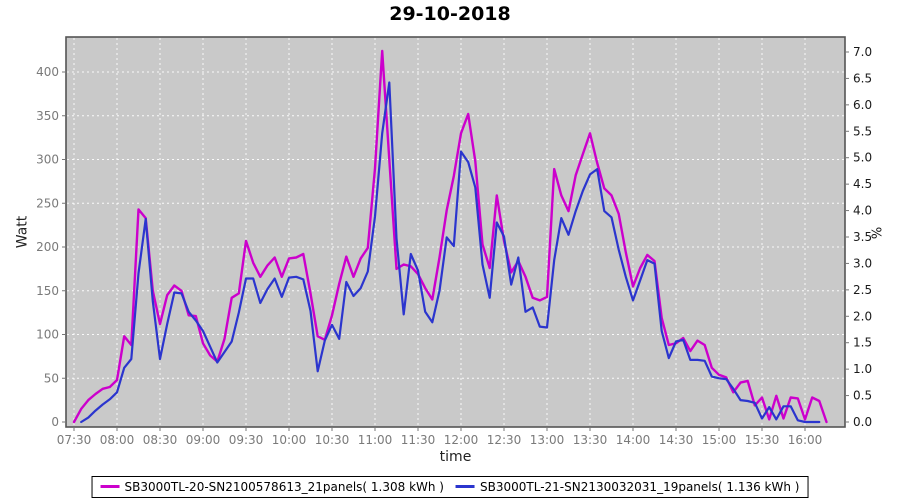 The image size is (900, 500). Describe the element at coordinates (862, 52) in the screenshot. I see `y-right-tick-label: 7.0` at that location.